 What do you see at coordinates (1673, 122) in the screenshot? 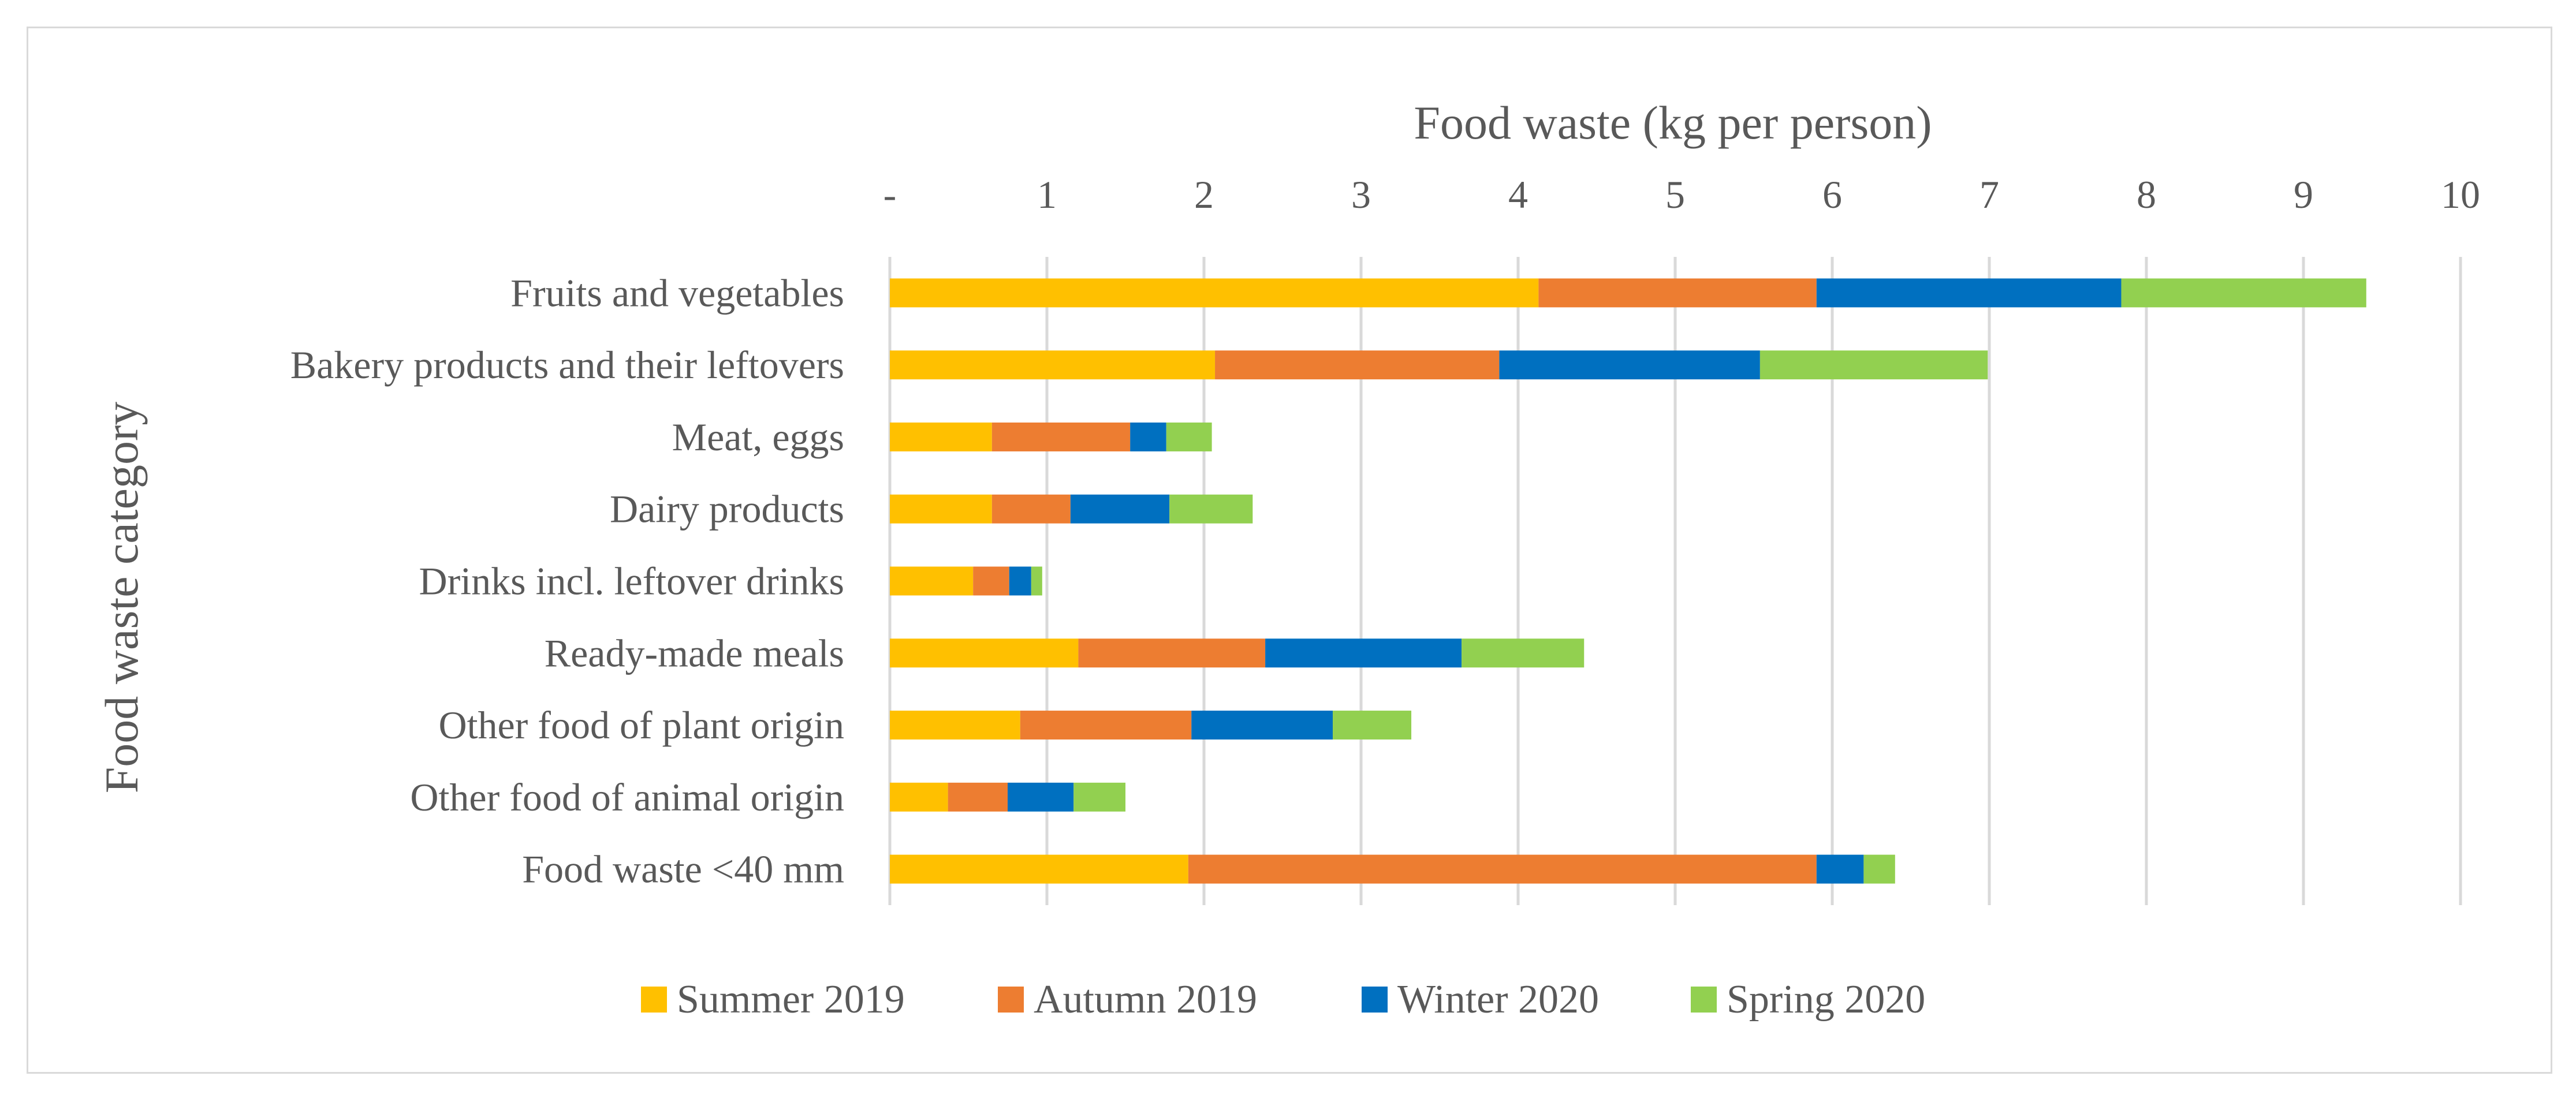
I see `x-axis-title: Food waste (kg per person)` at bounding box center [1673, 122].